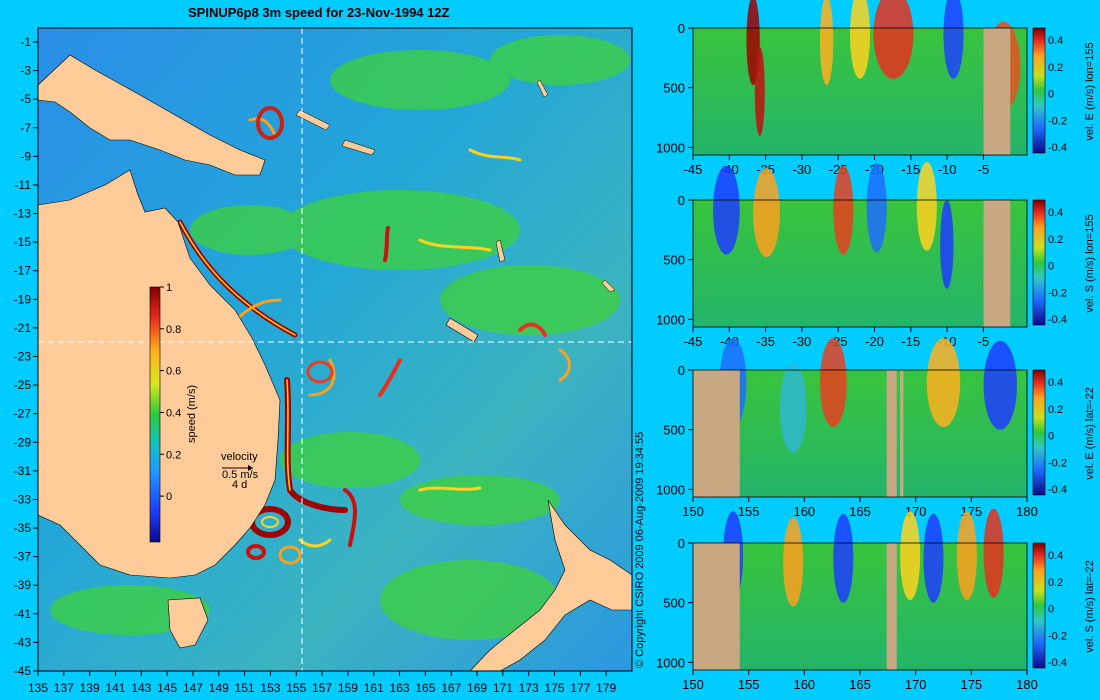  I want to click on colorbar-tick-label: 0.6, so click(173, 372).